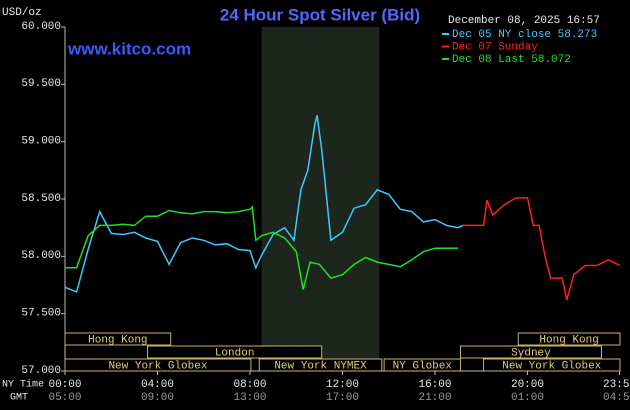 This screenshot has width=630, height=410. I want to click on x-tick-label: 00:00, so click(64, 385).